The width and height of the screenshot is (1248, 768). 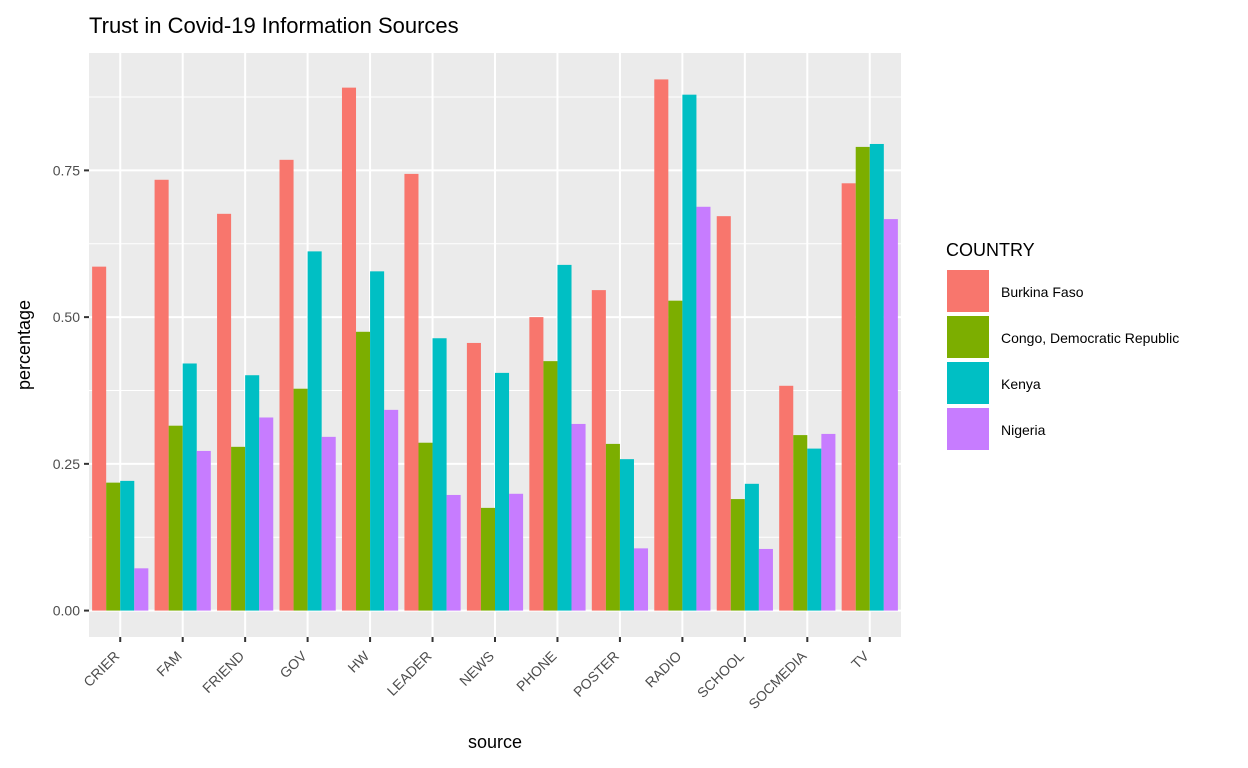 What do you see at coordinates (223, 672) in the screenshot?
I see `x-tick-label: FRIEND` at bounding box center [223, 672].